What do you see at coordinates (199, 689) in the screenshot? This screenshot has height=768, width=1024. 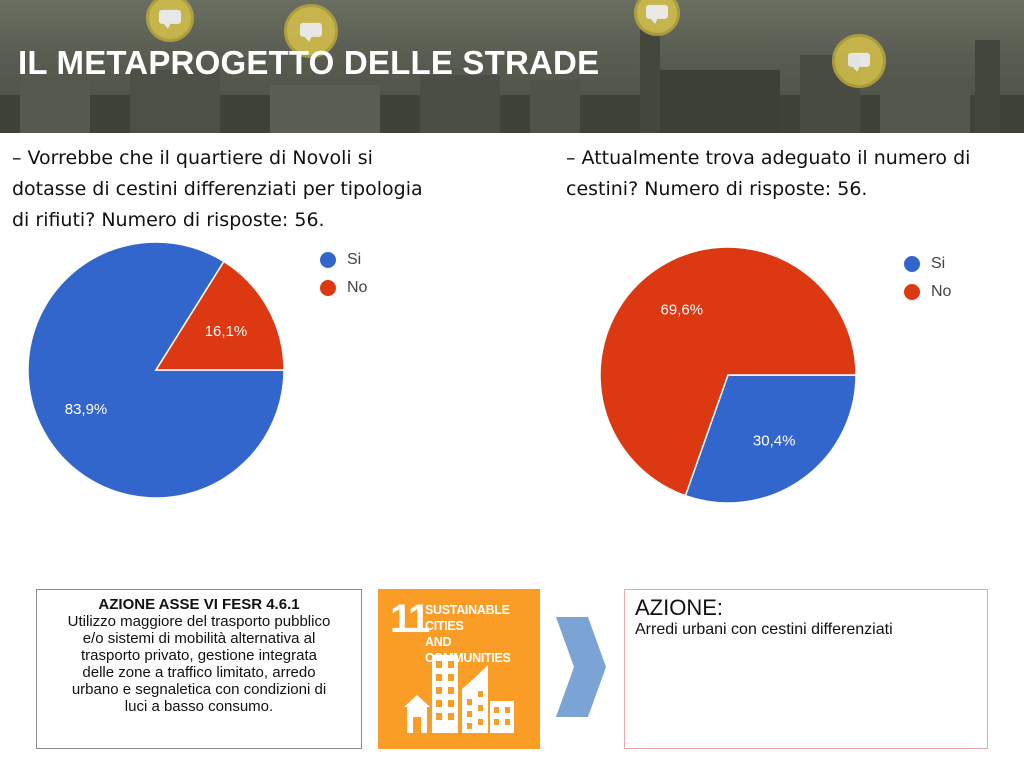 I see `action-line: urbano e segnaletica con condizioni di` at bounding box center [199, 689].